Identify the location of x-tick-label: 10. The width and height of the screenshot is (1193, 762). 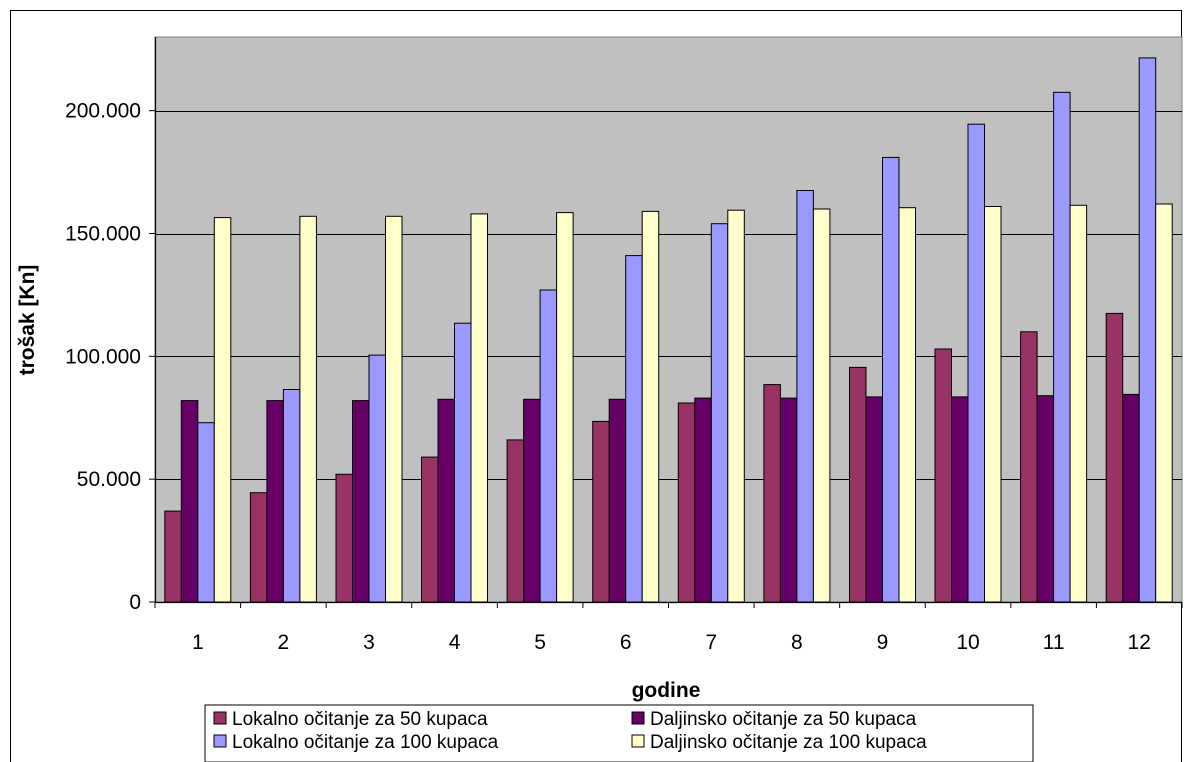
(967, 642).